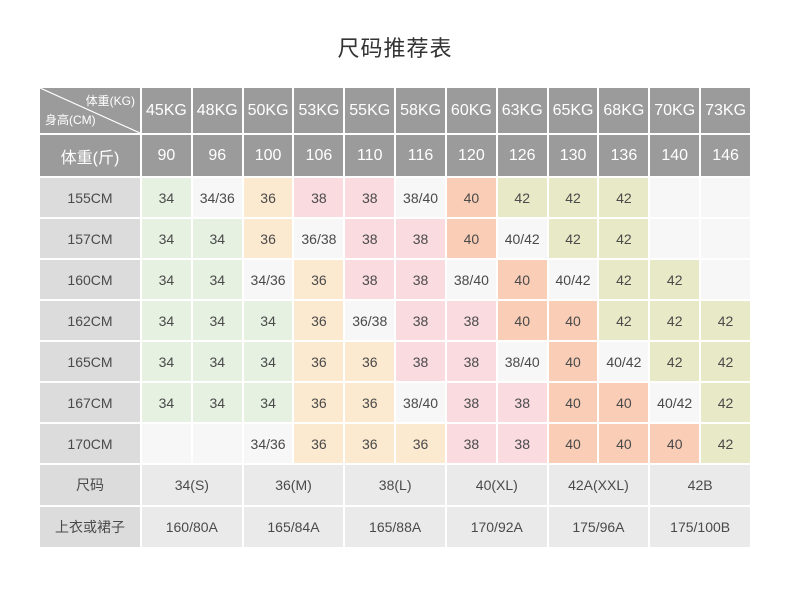 Image resolution: width=790 pixels, height=616 pixels. What do you see at coordinates (370, 110) in the screenshot?
I see `weight-kg-header-cell: 55KG` at bounding box center [370, 110].